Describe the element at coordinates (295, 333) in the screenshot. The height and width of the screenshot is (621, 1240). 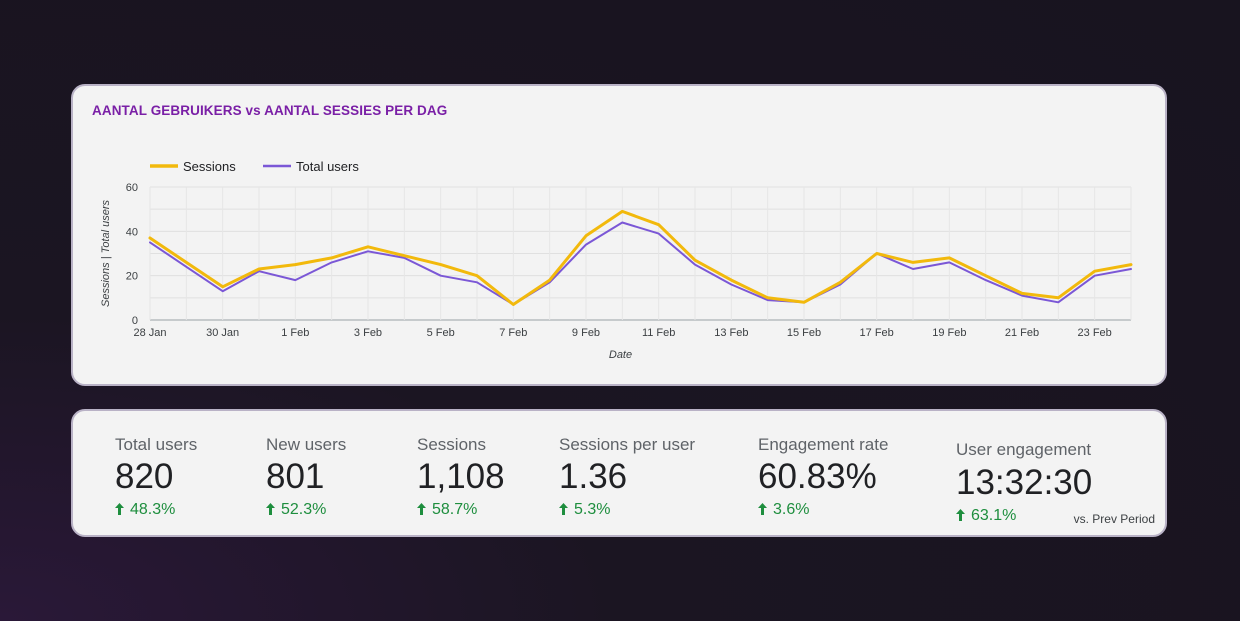
I see `x-tick-label: 1 Feb` at that location.